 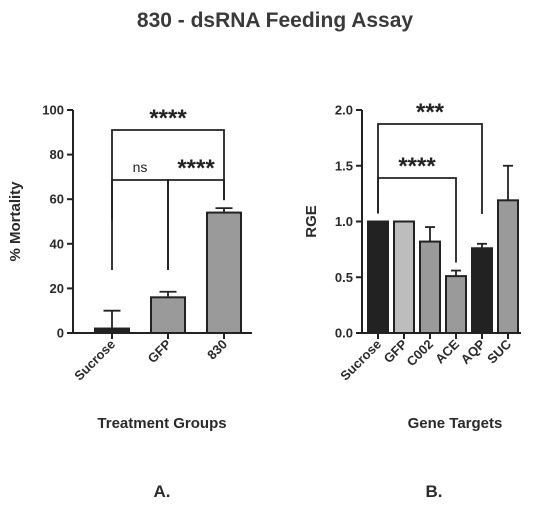 I want to click on x-axis-title: Treatment Groups, so click(x=161, y=423).